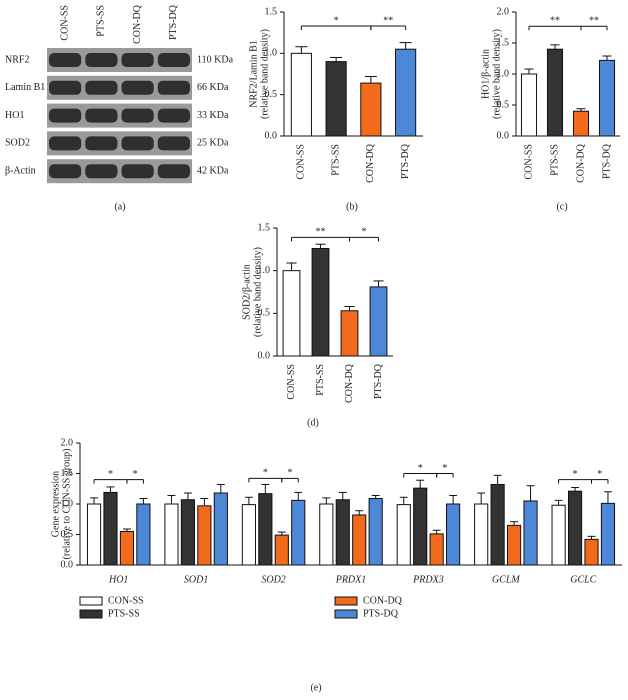 The image size is (628, 700). I want to click on y-tick-label: 0.0, so click(67, 564).